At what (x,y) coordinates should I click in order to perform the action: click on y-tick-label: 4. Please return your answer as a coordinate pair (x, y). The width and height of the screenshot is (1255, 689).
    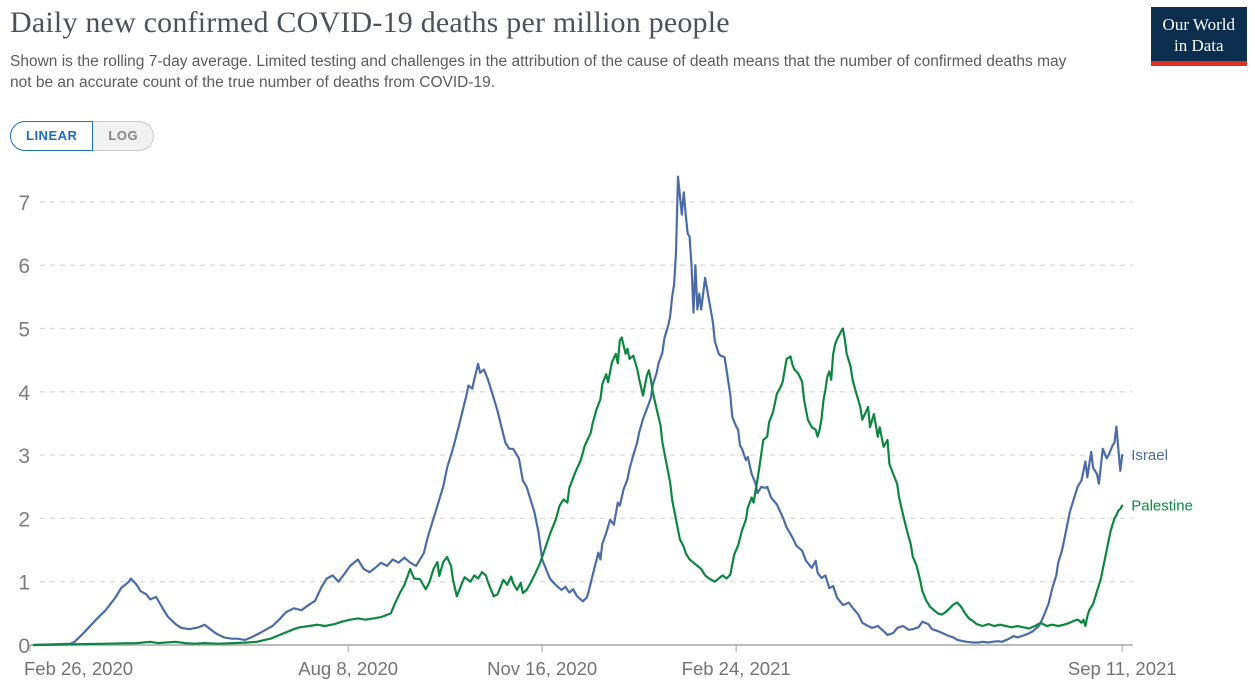
    Looking at the image, I should click on (24, 393).